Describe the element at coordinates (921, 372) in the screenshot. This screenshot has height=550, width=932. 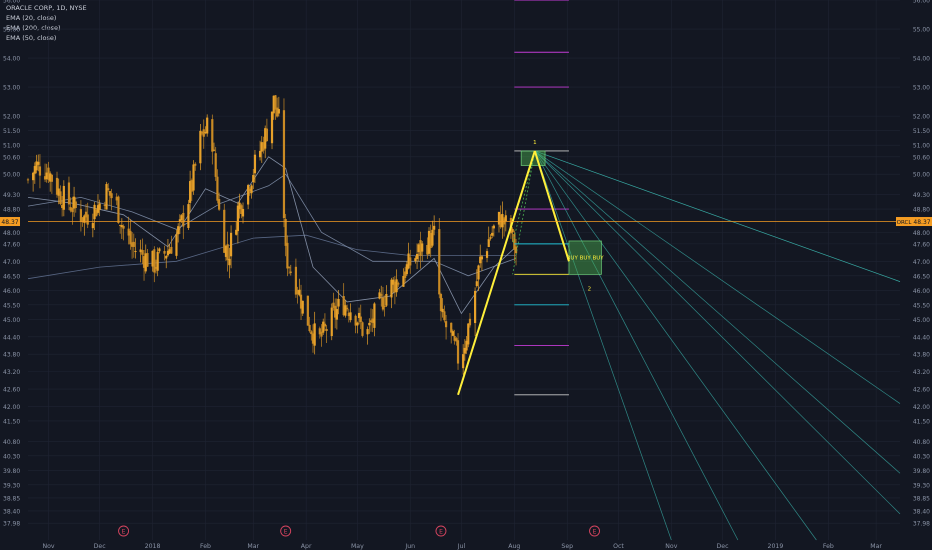
I see `y-tick-label-right: 43.20` at that location.